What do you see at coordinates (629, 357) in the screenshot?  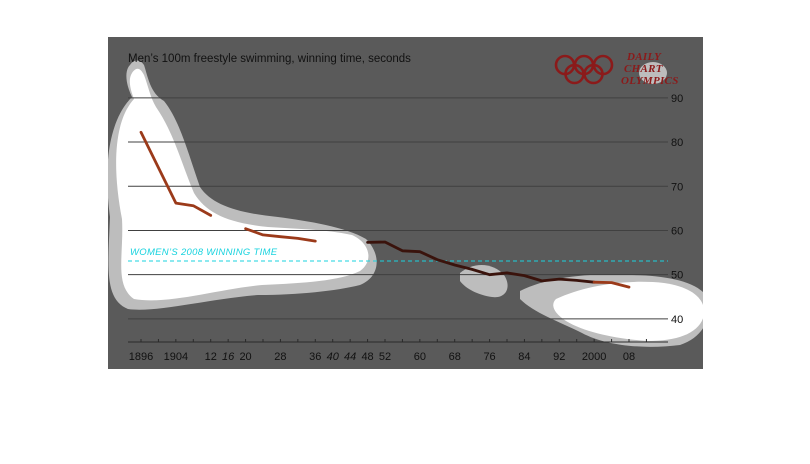 I see `x-tick-label-2008: 08` at bounding box center [629, 357].